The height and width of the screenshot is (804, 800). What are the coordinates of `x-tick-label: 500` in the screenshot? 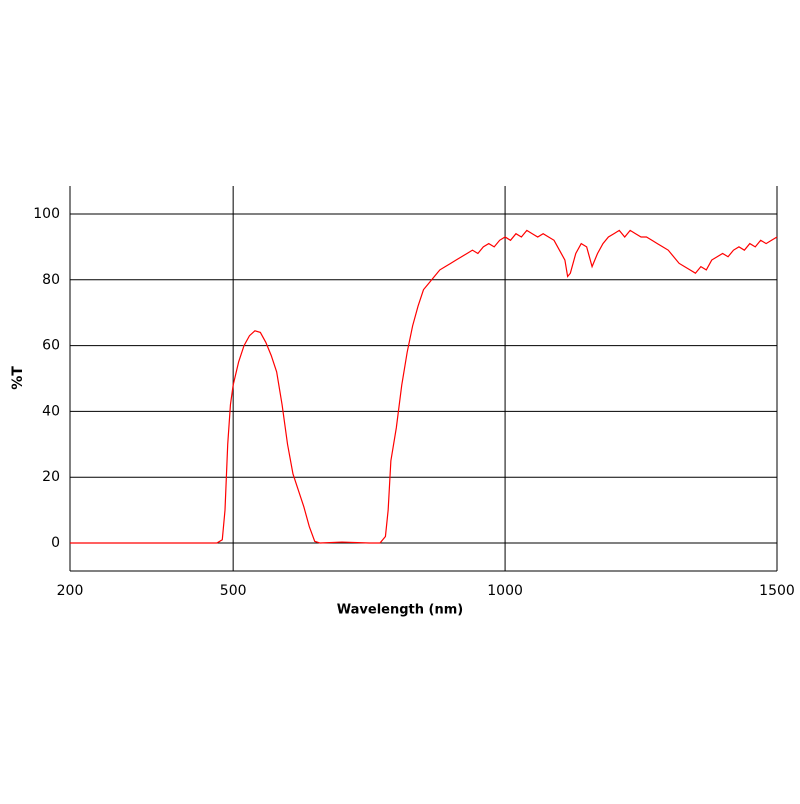 It's located at (233, 591).